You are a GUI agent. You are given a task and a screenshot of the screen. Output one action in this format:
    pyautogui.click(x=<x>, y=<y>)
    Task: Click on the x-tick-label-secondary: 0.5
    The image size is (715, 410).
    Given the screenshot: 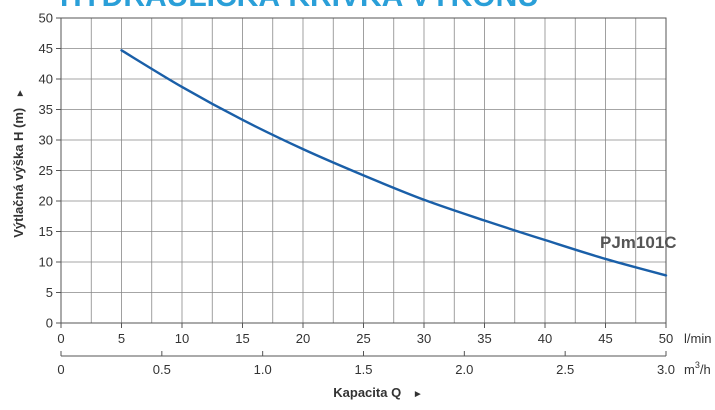 What is the action you would take?
    pyautogui.click(x=162, y=369)
    